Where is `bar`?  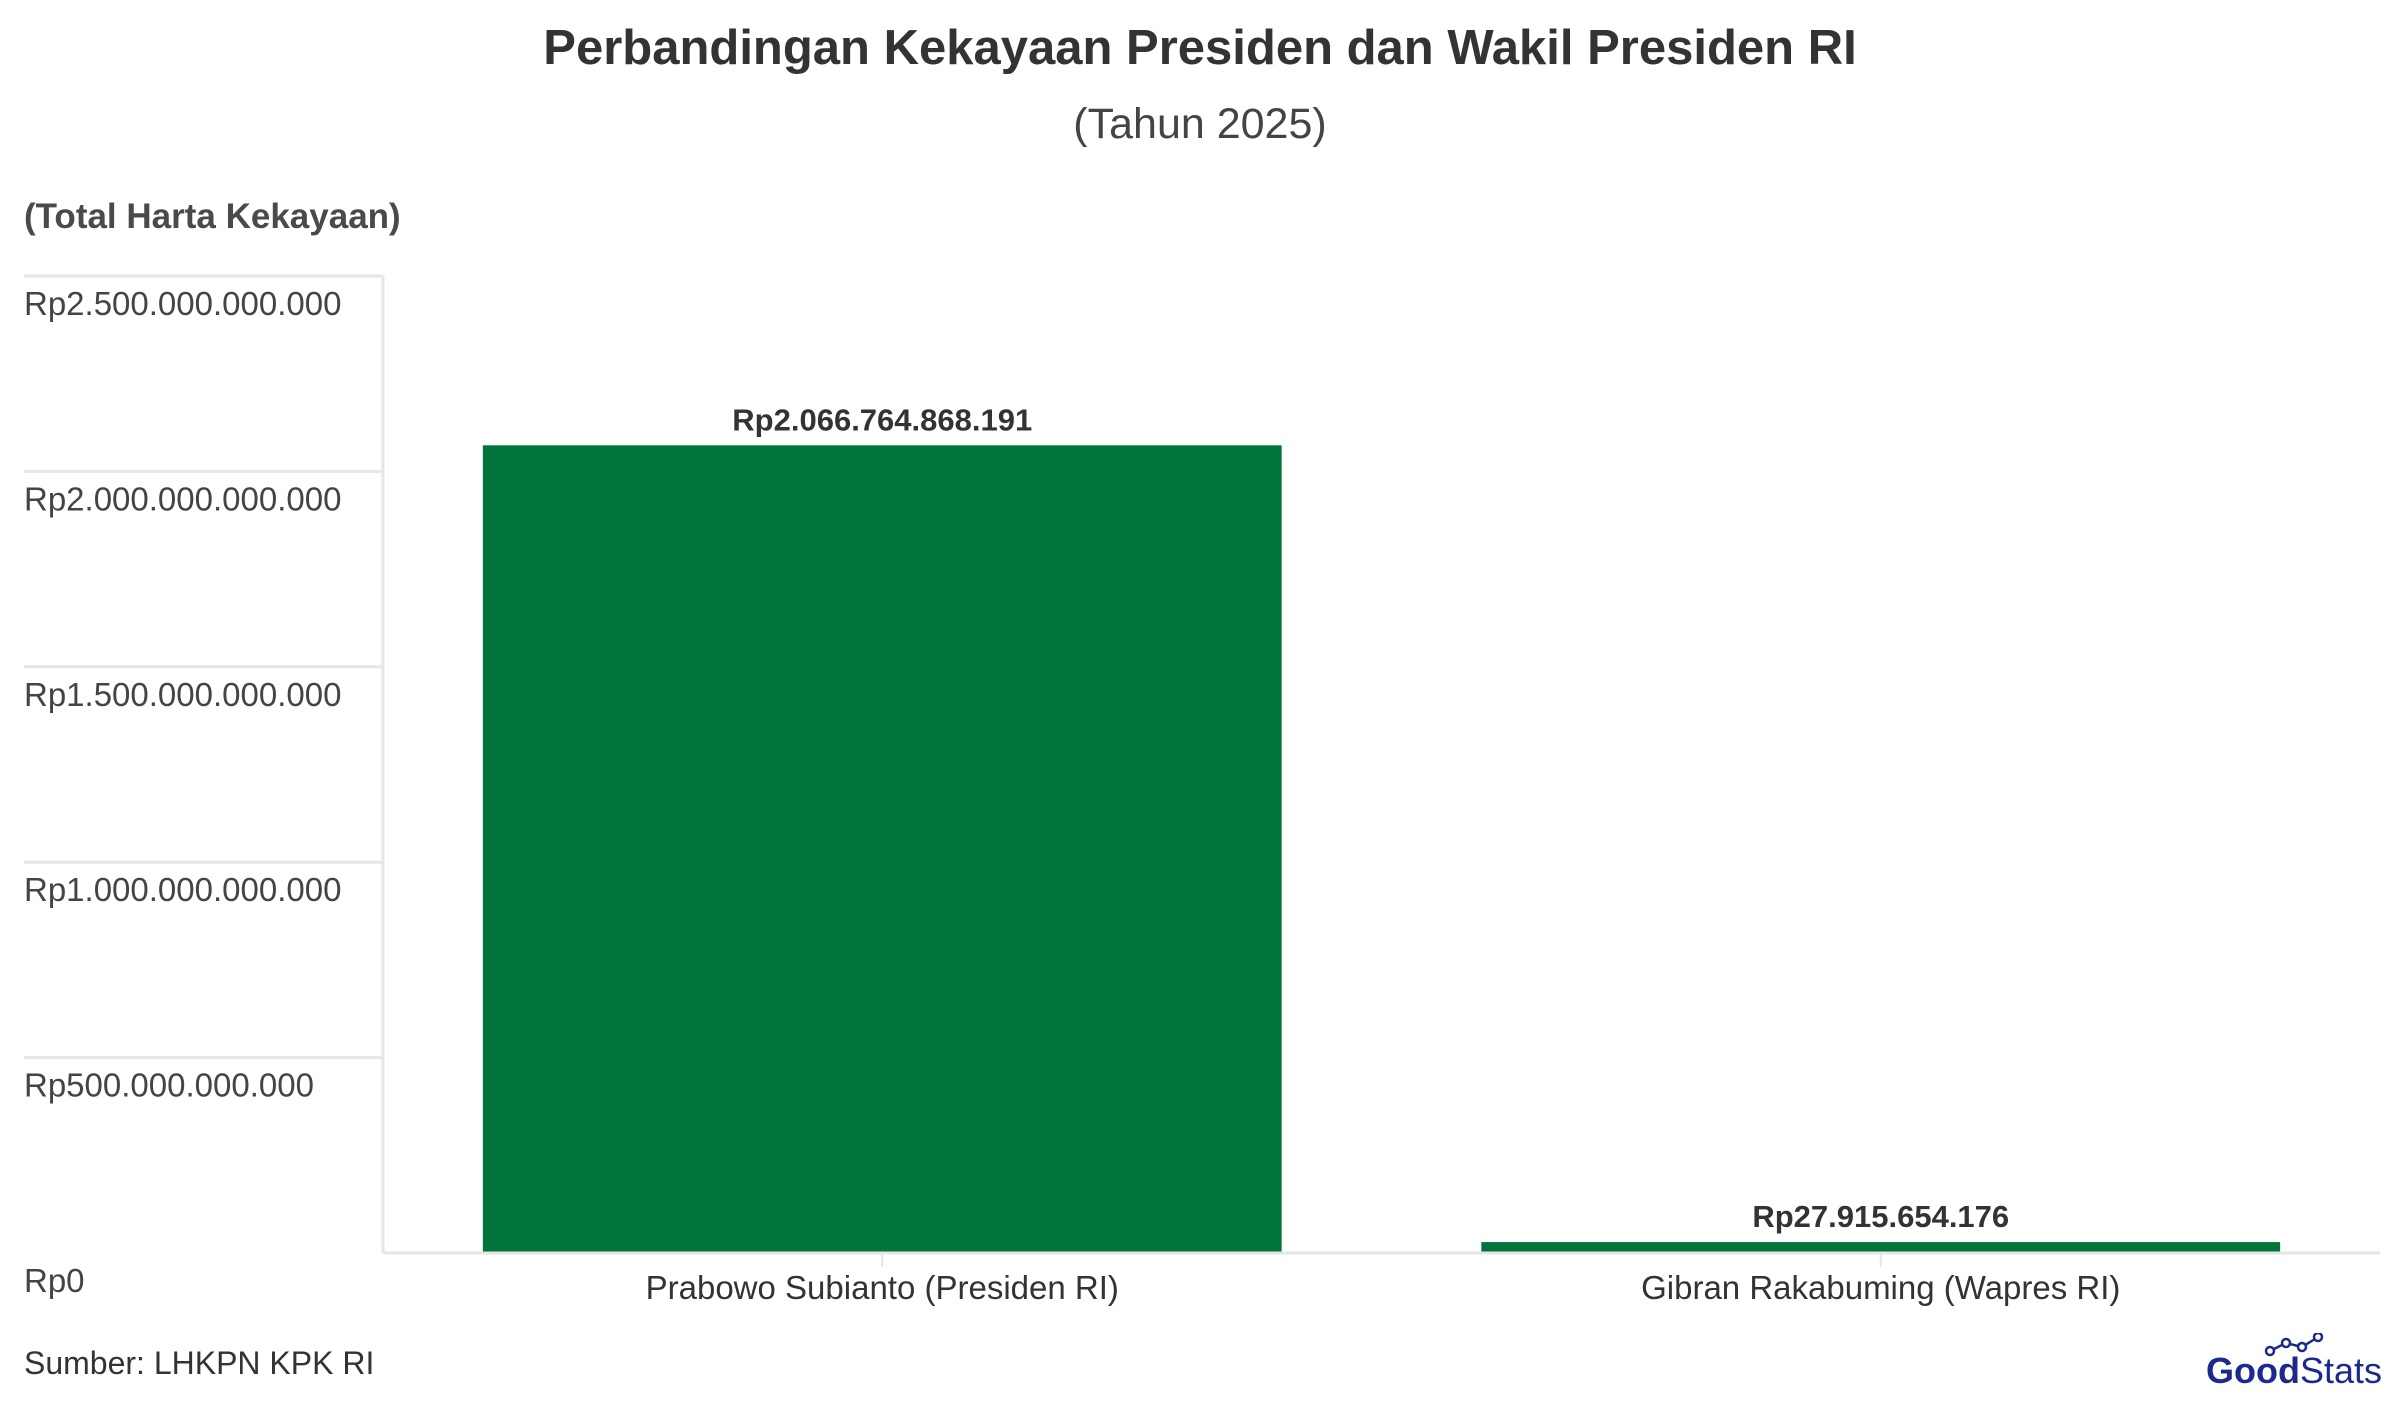
bar is located at coordinates (1881, 1247).